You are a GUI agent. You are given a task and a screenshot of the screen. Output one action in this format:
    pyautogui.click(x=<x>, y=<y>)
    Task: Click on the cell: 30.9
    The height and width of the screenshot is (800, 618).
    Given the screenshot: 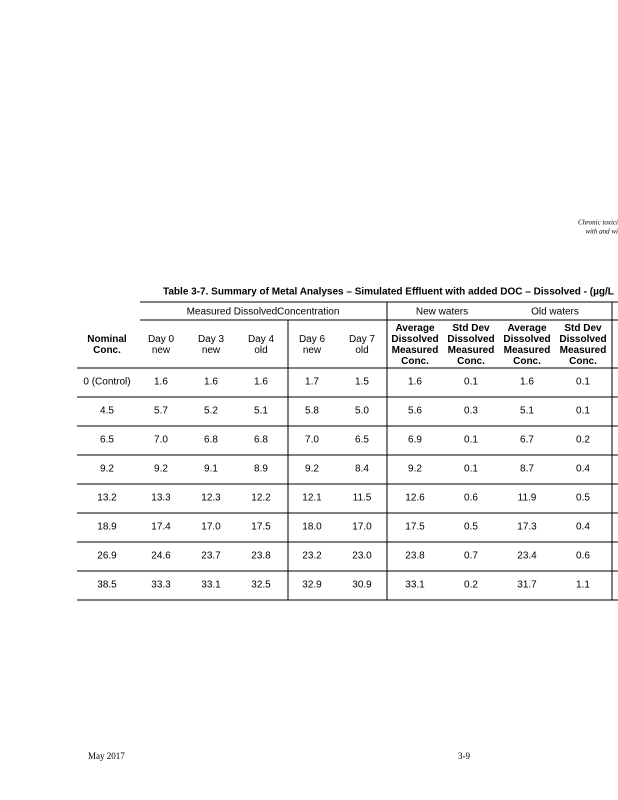 What is the action you would take?
    pyautogui.click(x=362, y=585)
    